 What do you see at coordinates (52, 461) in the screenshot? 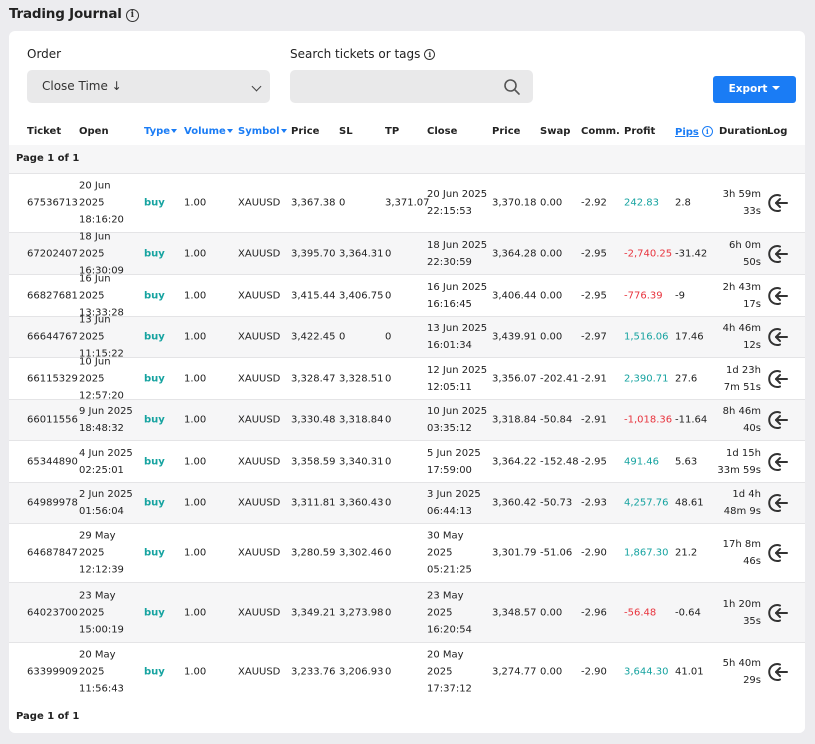
I see `cell-ticket: 65344890` at bounding box center [52, 461].